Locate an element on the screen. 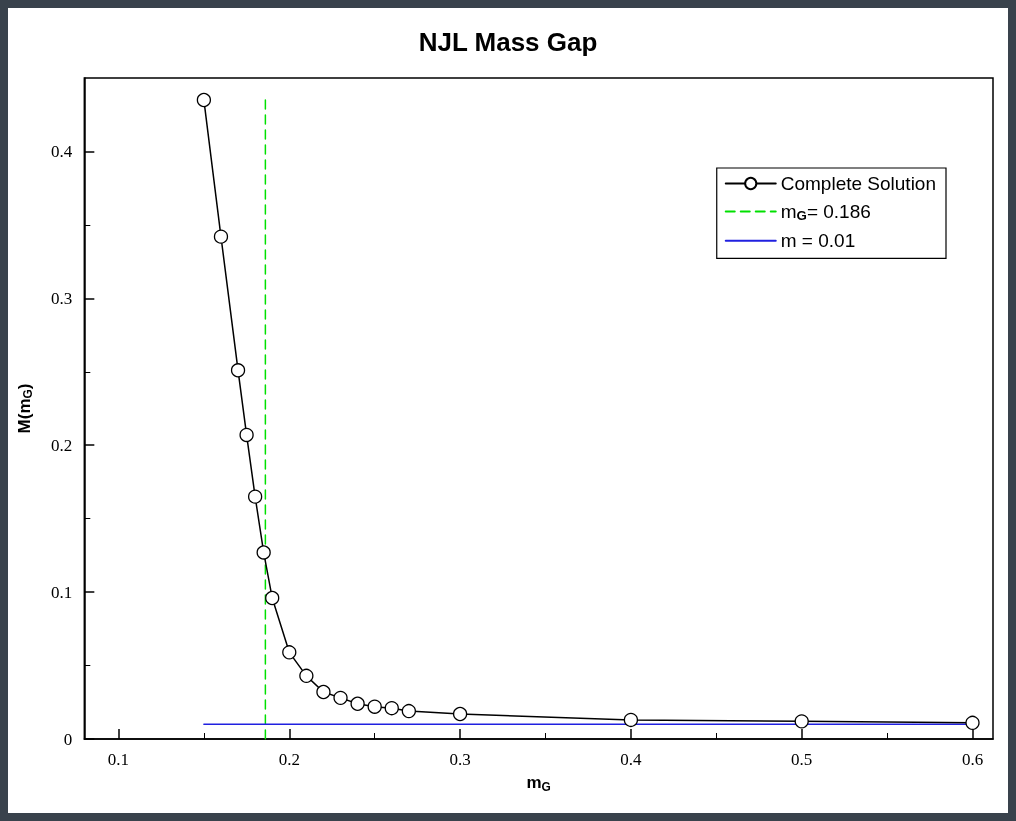  y-tick-label: 0.1 is located at coordinates (62, 592).